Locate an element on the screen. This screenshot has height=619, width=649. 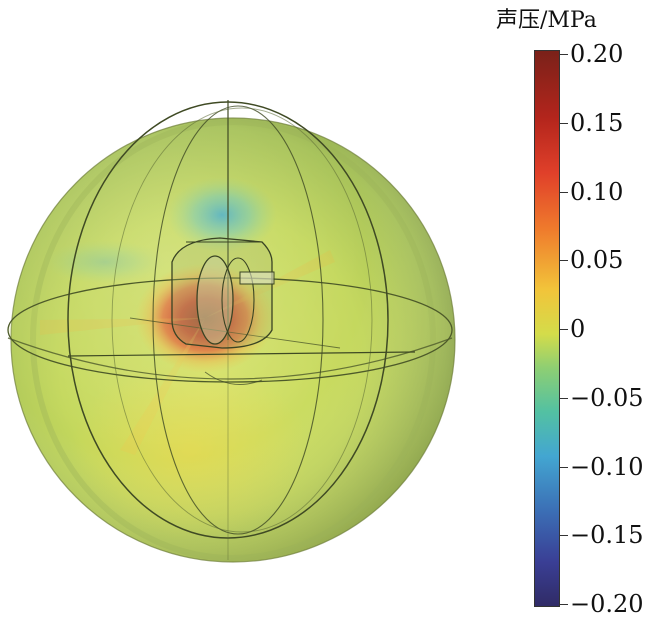
colorbar-tick-label: −0.10 is located at coordinates (607, 466).